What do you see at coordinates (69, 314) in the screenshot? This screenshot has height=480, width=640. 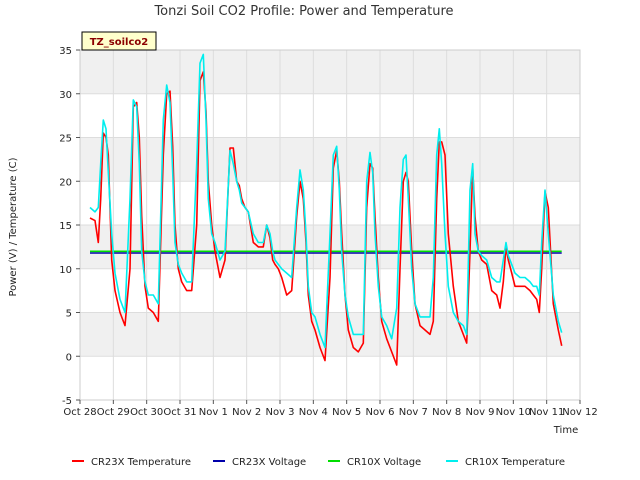 I see `y-tick-label: 5` at bounding box center [69, 314].